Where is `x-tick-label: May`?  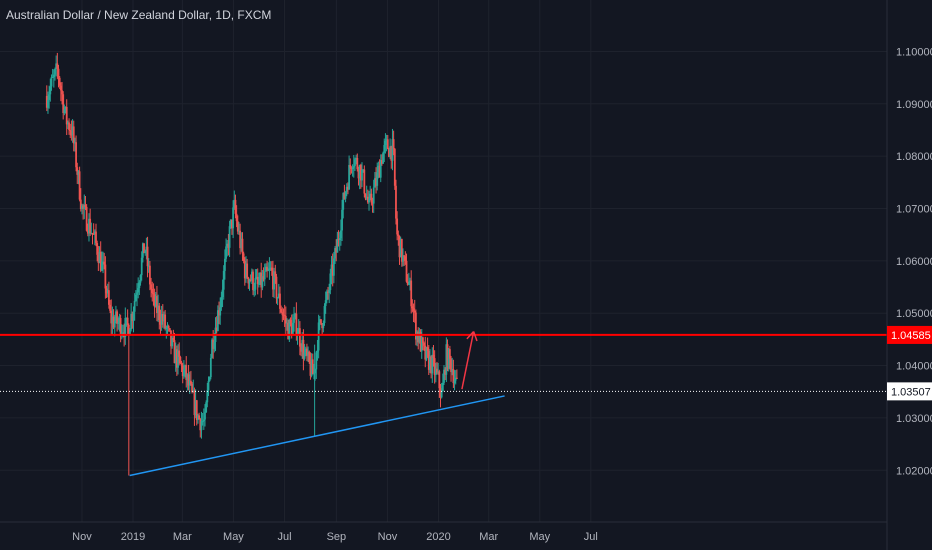
x-tick-label: May is located at coordinates (539, 537).